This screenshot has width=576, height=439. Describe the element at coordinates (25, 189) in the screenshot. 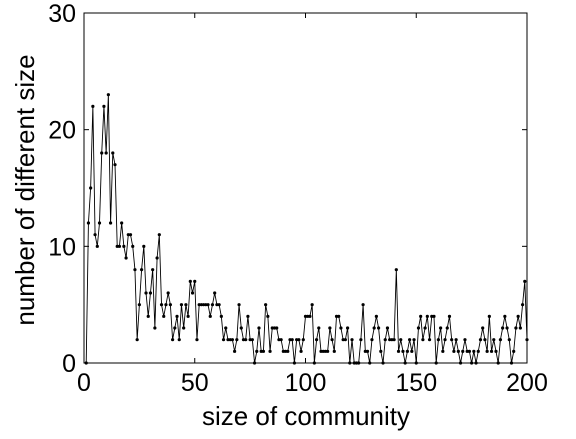

I see `y-axis-title: number of different size` at that location.